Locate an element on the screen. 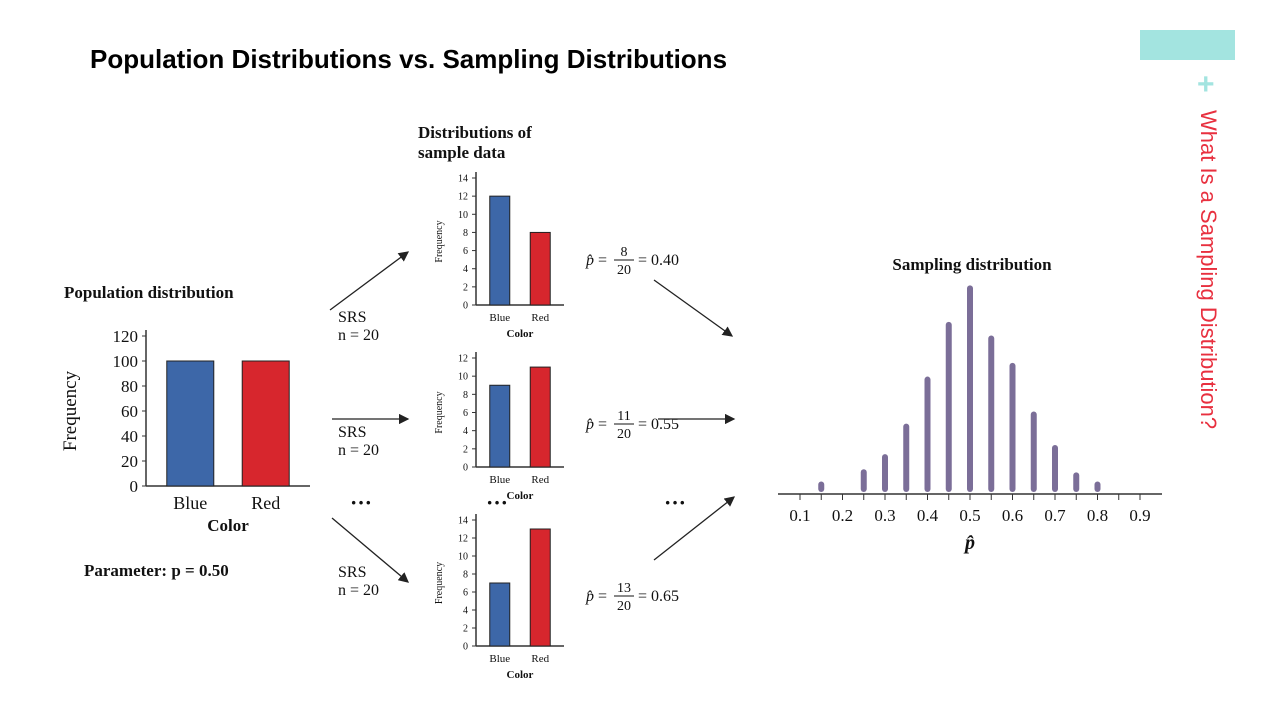  p-hat-annotation: p̂ = 13 20 = 0.65 is located at coordinates (632, 597).